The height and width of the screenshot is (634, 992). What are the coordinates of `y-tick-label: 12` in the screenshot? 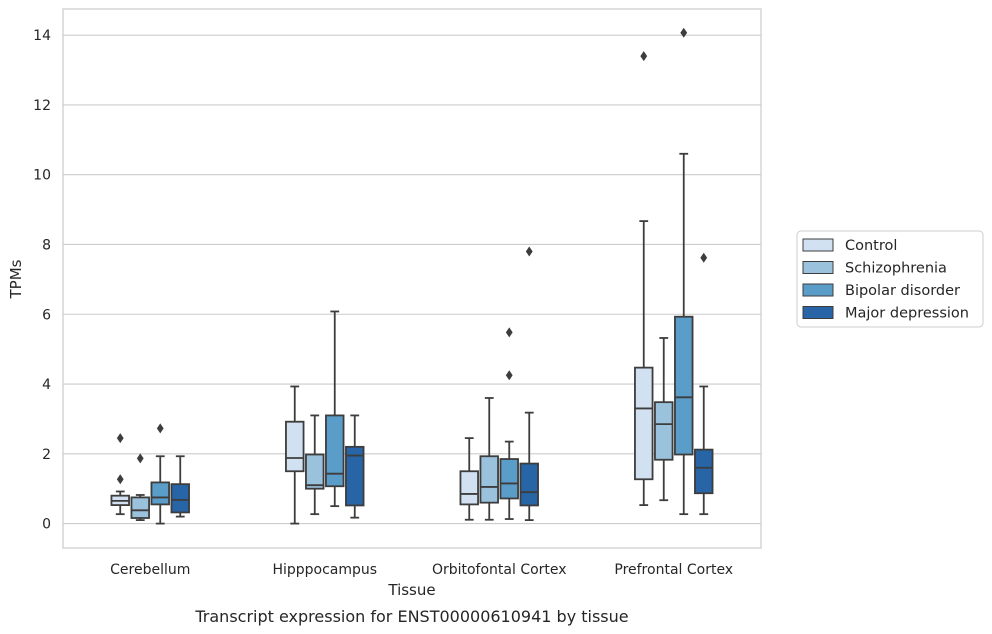 It's located at (42, 106).